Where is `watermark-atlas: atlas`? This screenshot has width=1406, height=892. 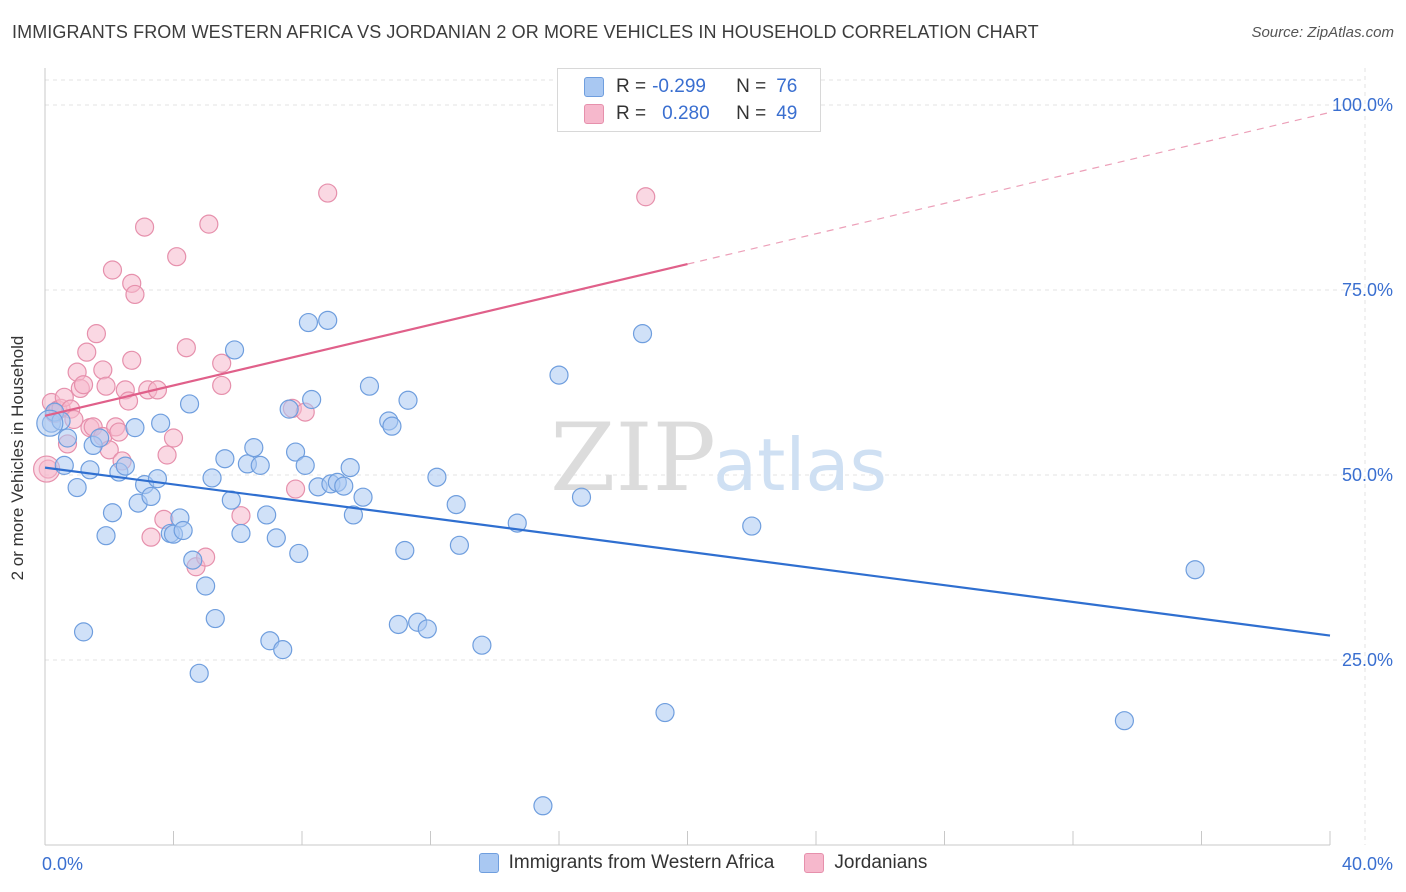 watermark-atlas: atlas is located at coordinates (800, 465).